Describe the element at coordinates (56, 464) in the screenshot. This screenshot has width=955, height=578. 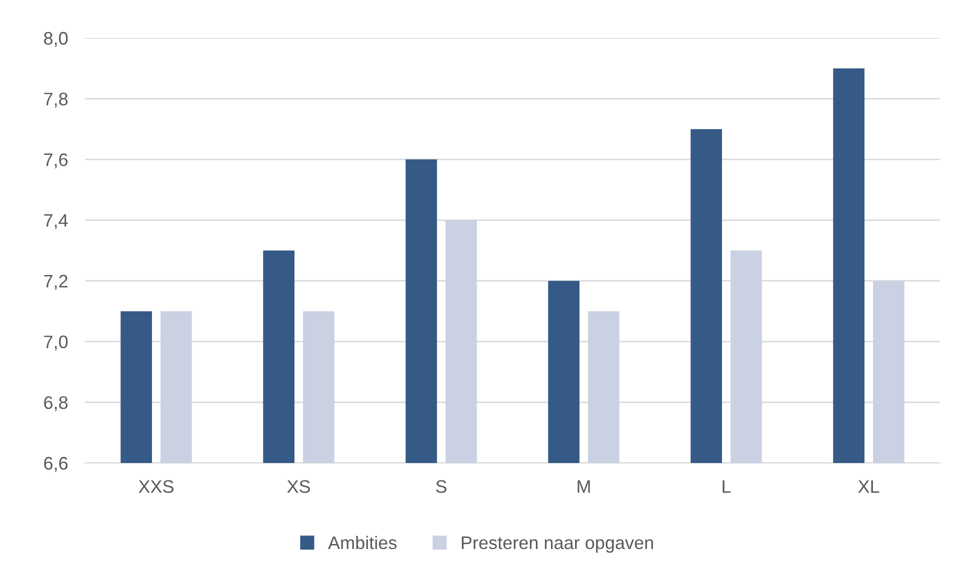
I see `y-tick-label: 6,6` at that location.